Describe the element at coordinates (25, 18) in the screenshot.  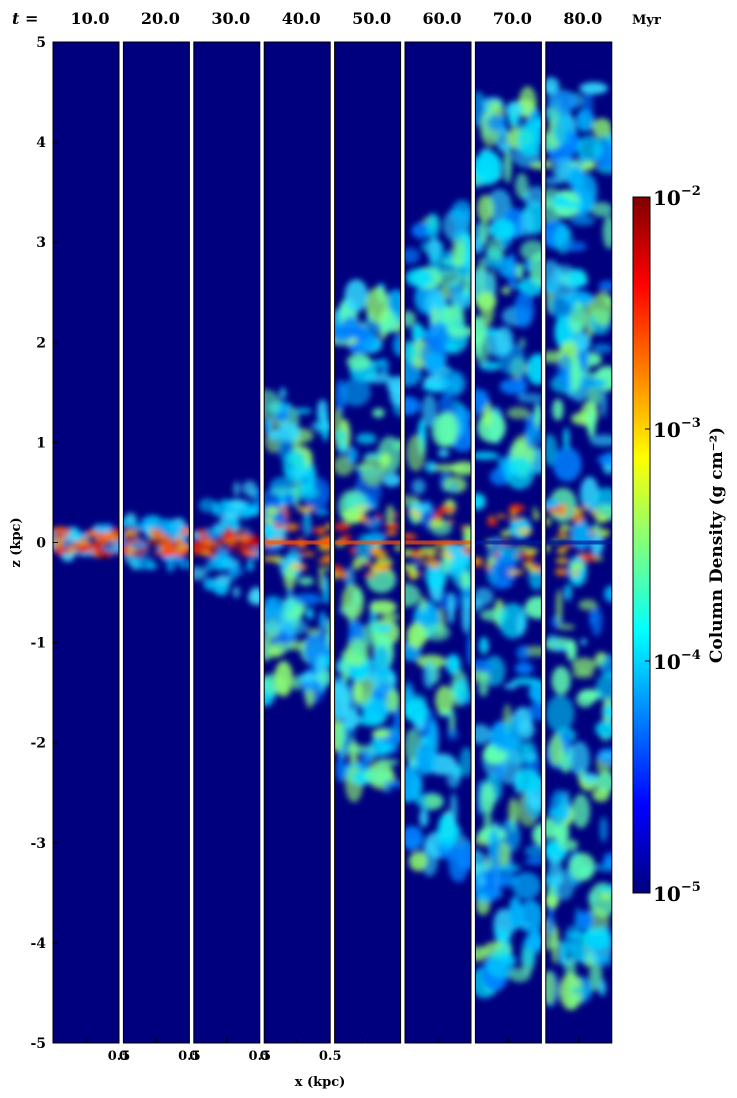
I see `time-prefix: t =` at that location.